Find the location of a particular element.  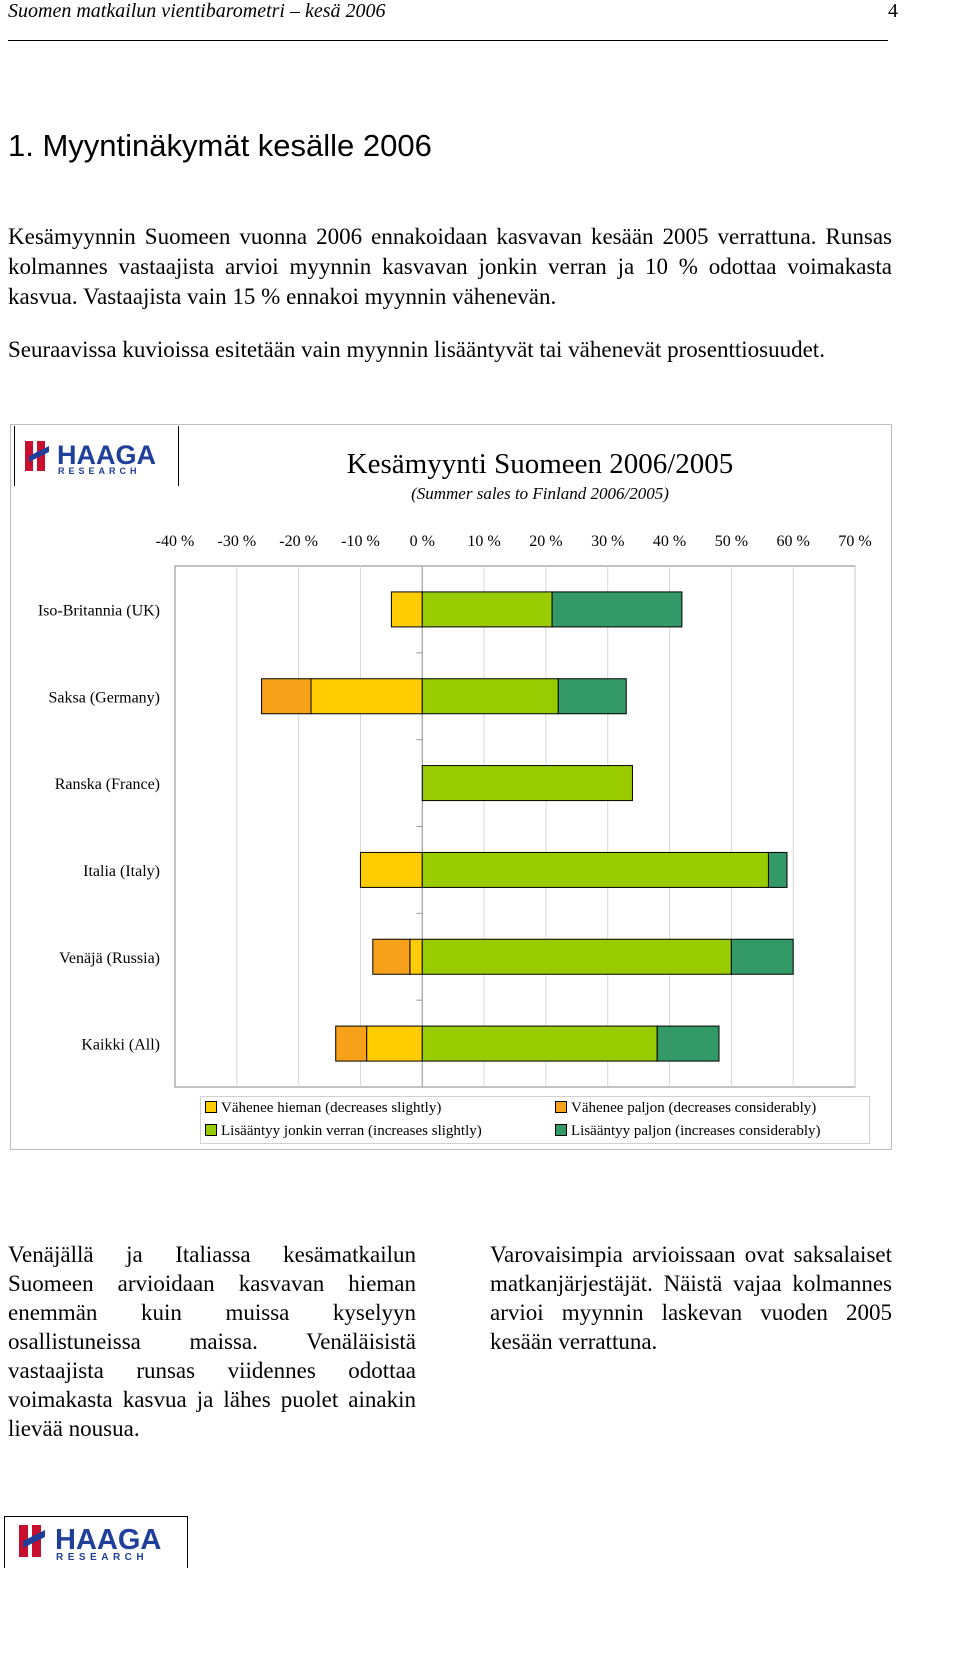

haaga-logo-footer: HAAGA RESEARCH is located at coordinates (96, 1542).